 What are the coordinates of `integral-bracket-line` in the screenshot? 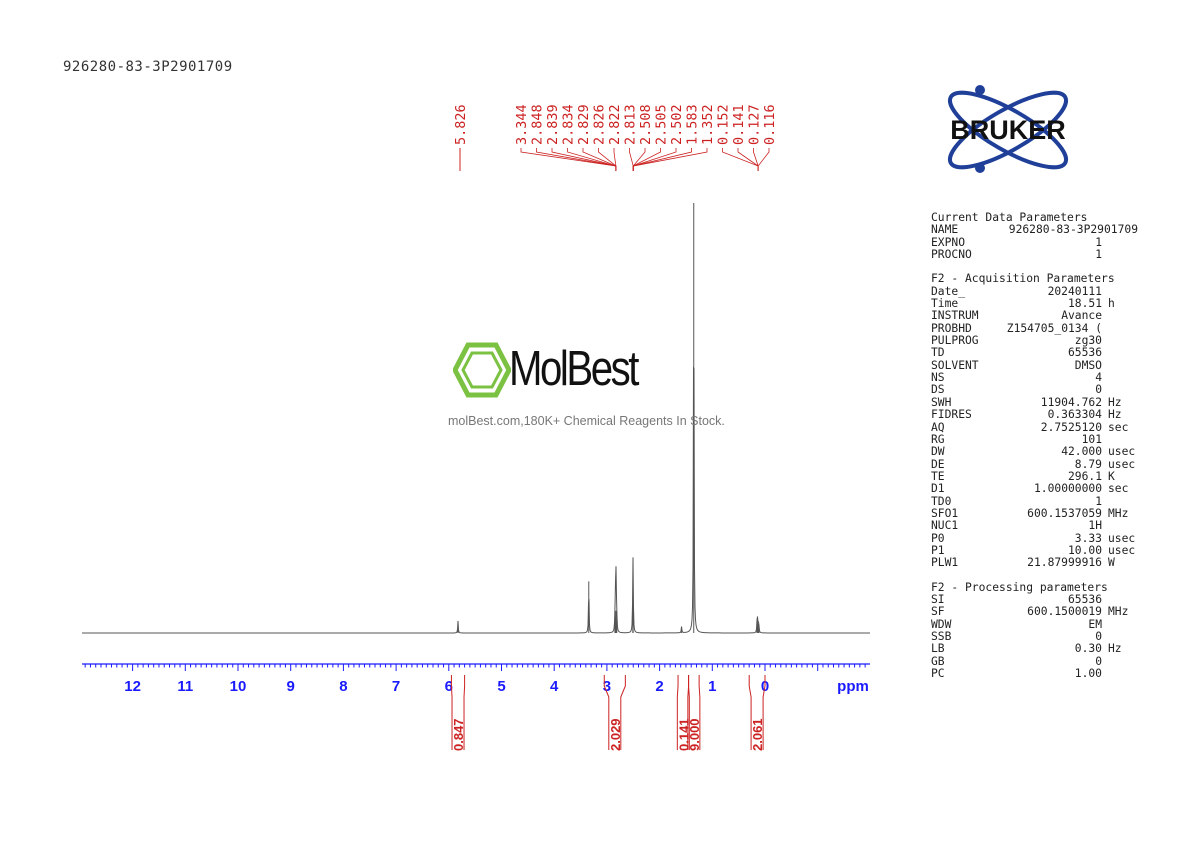 It's located at (757, 712).